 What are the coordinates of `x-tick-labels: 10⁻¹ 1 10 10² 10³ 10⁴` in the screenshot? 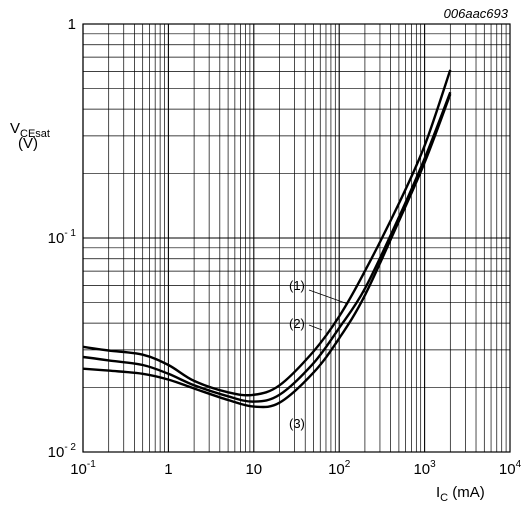 It's located at (295, 468).